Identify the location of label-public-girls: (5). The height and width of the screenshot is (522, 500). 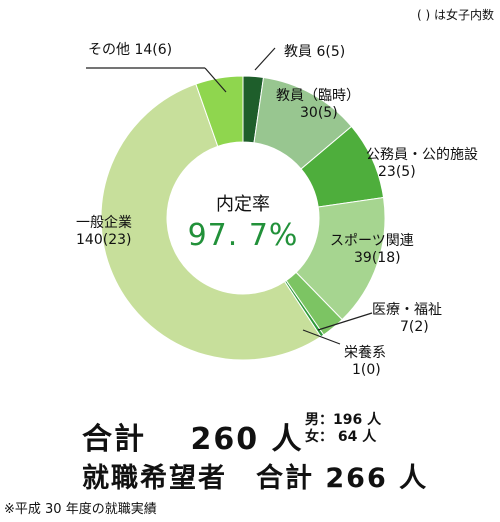
(405, 172).